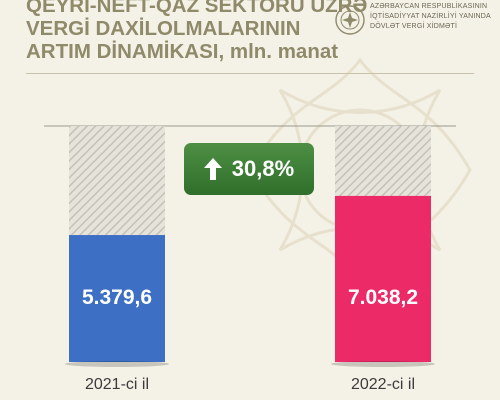 This screenshot has width=500, height=400. I want to click on header-divider, so click(250, 73).